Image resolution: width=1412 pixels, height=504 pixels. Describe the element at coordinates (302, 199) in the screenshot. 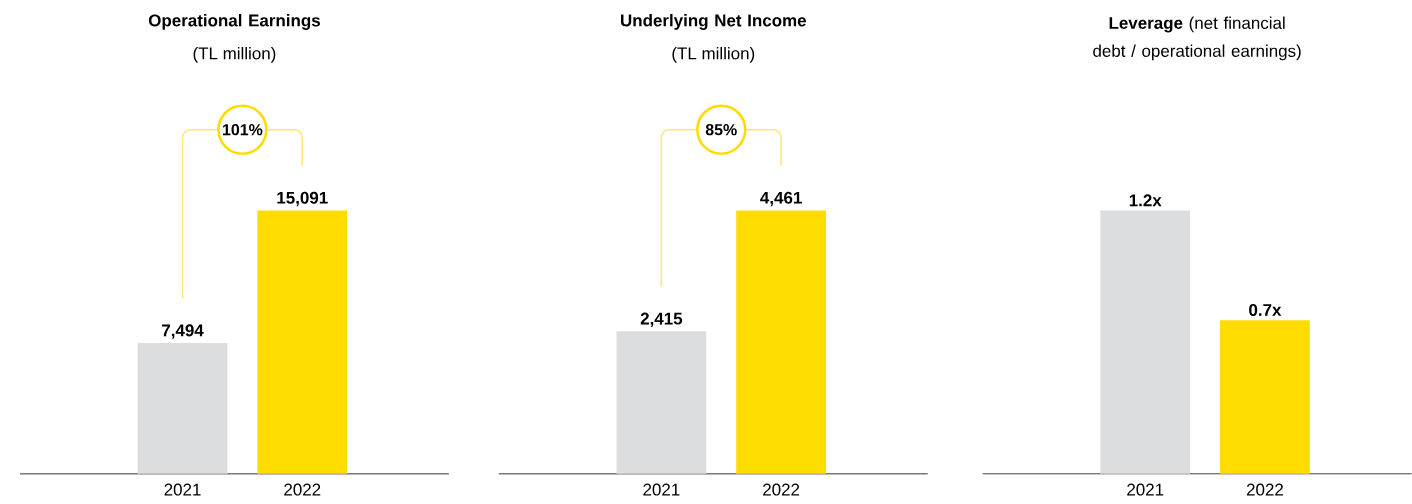

I see `data-label: 15,091` at that location.